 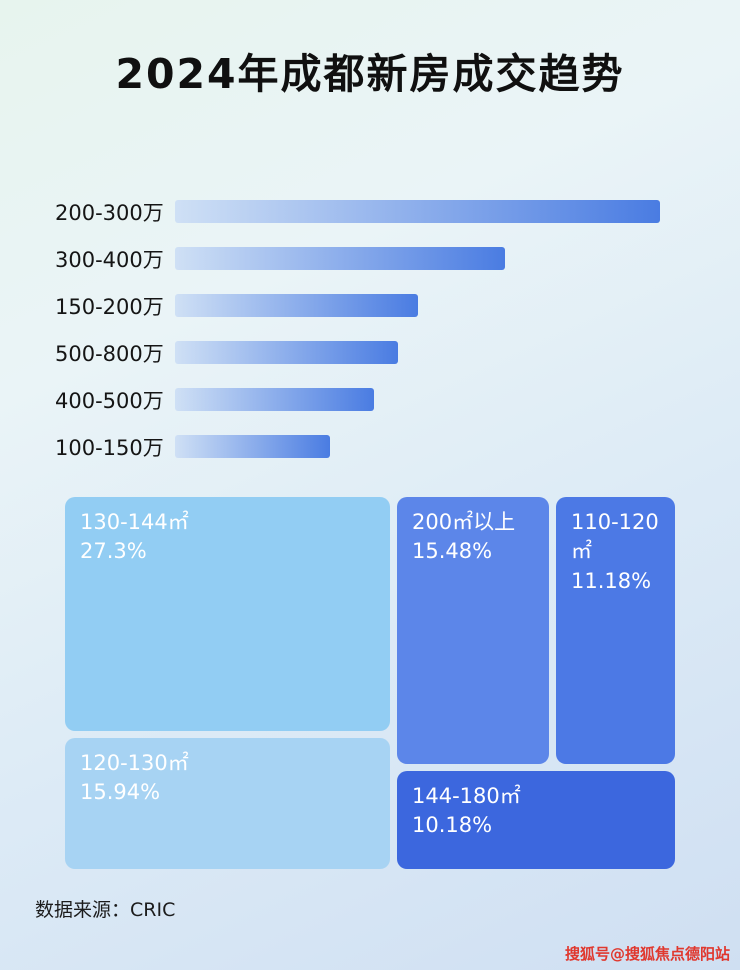 I want to click on treemap-block-130-144: 130-144㎡ 27.3%, so click(x=227, y=614).